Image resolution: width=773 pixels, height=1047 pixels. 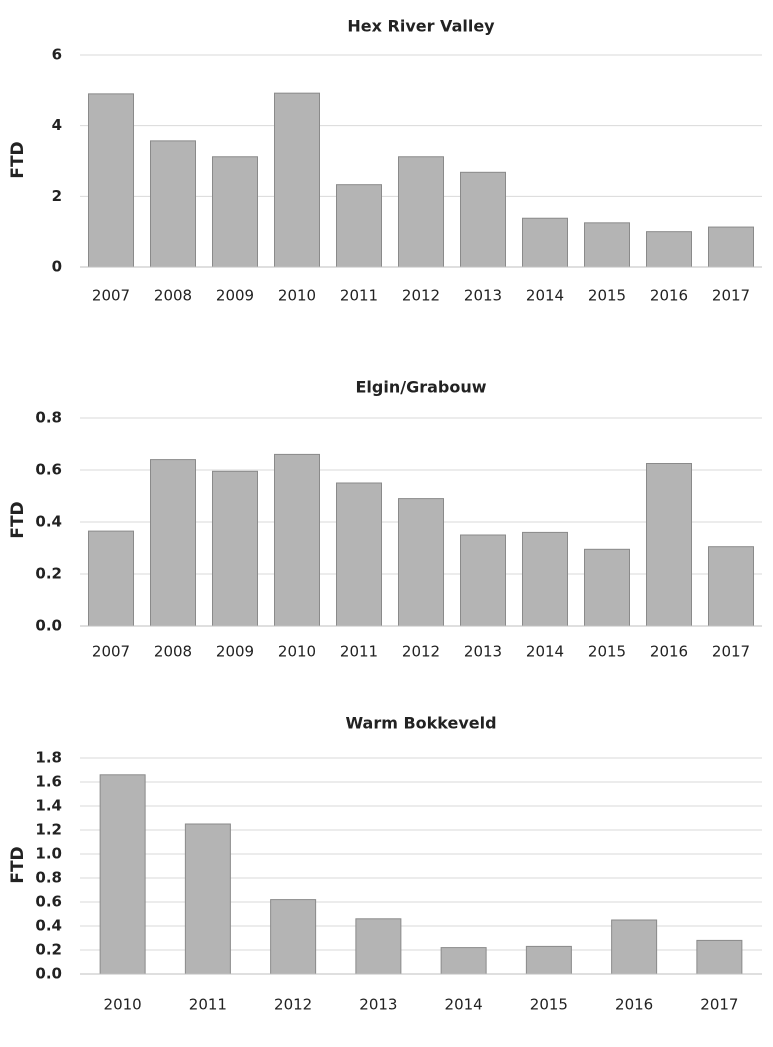 I want to click on y-tick-label: 1.8, so click(x=48, y=758).